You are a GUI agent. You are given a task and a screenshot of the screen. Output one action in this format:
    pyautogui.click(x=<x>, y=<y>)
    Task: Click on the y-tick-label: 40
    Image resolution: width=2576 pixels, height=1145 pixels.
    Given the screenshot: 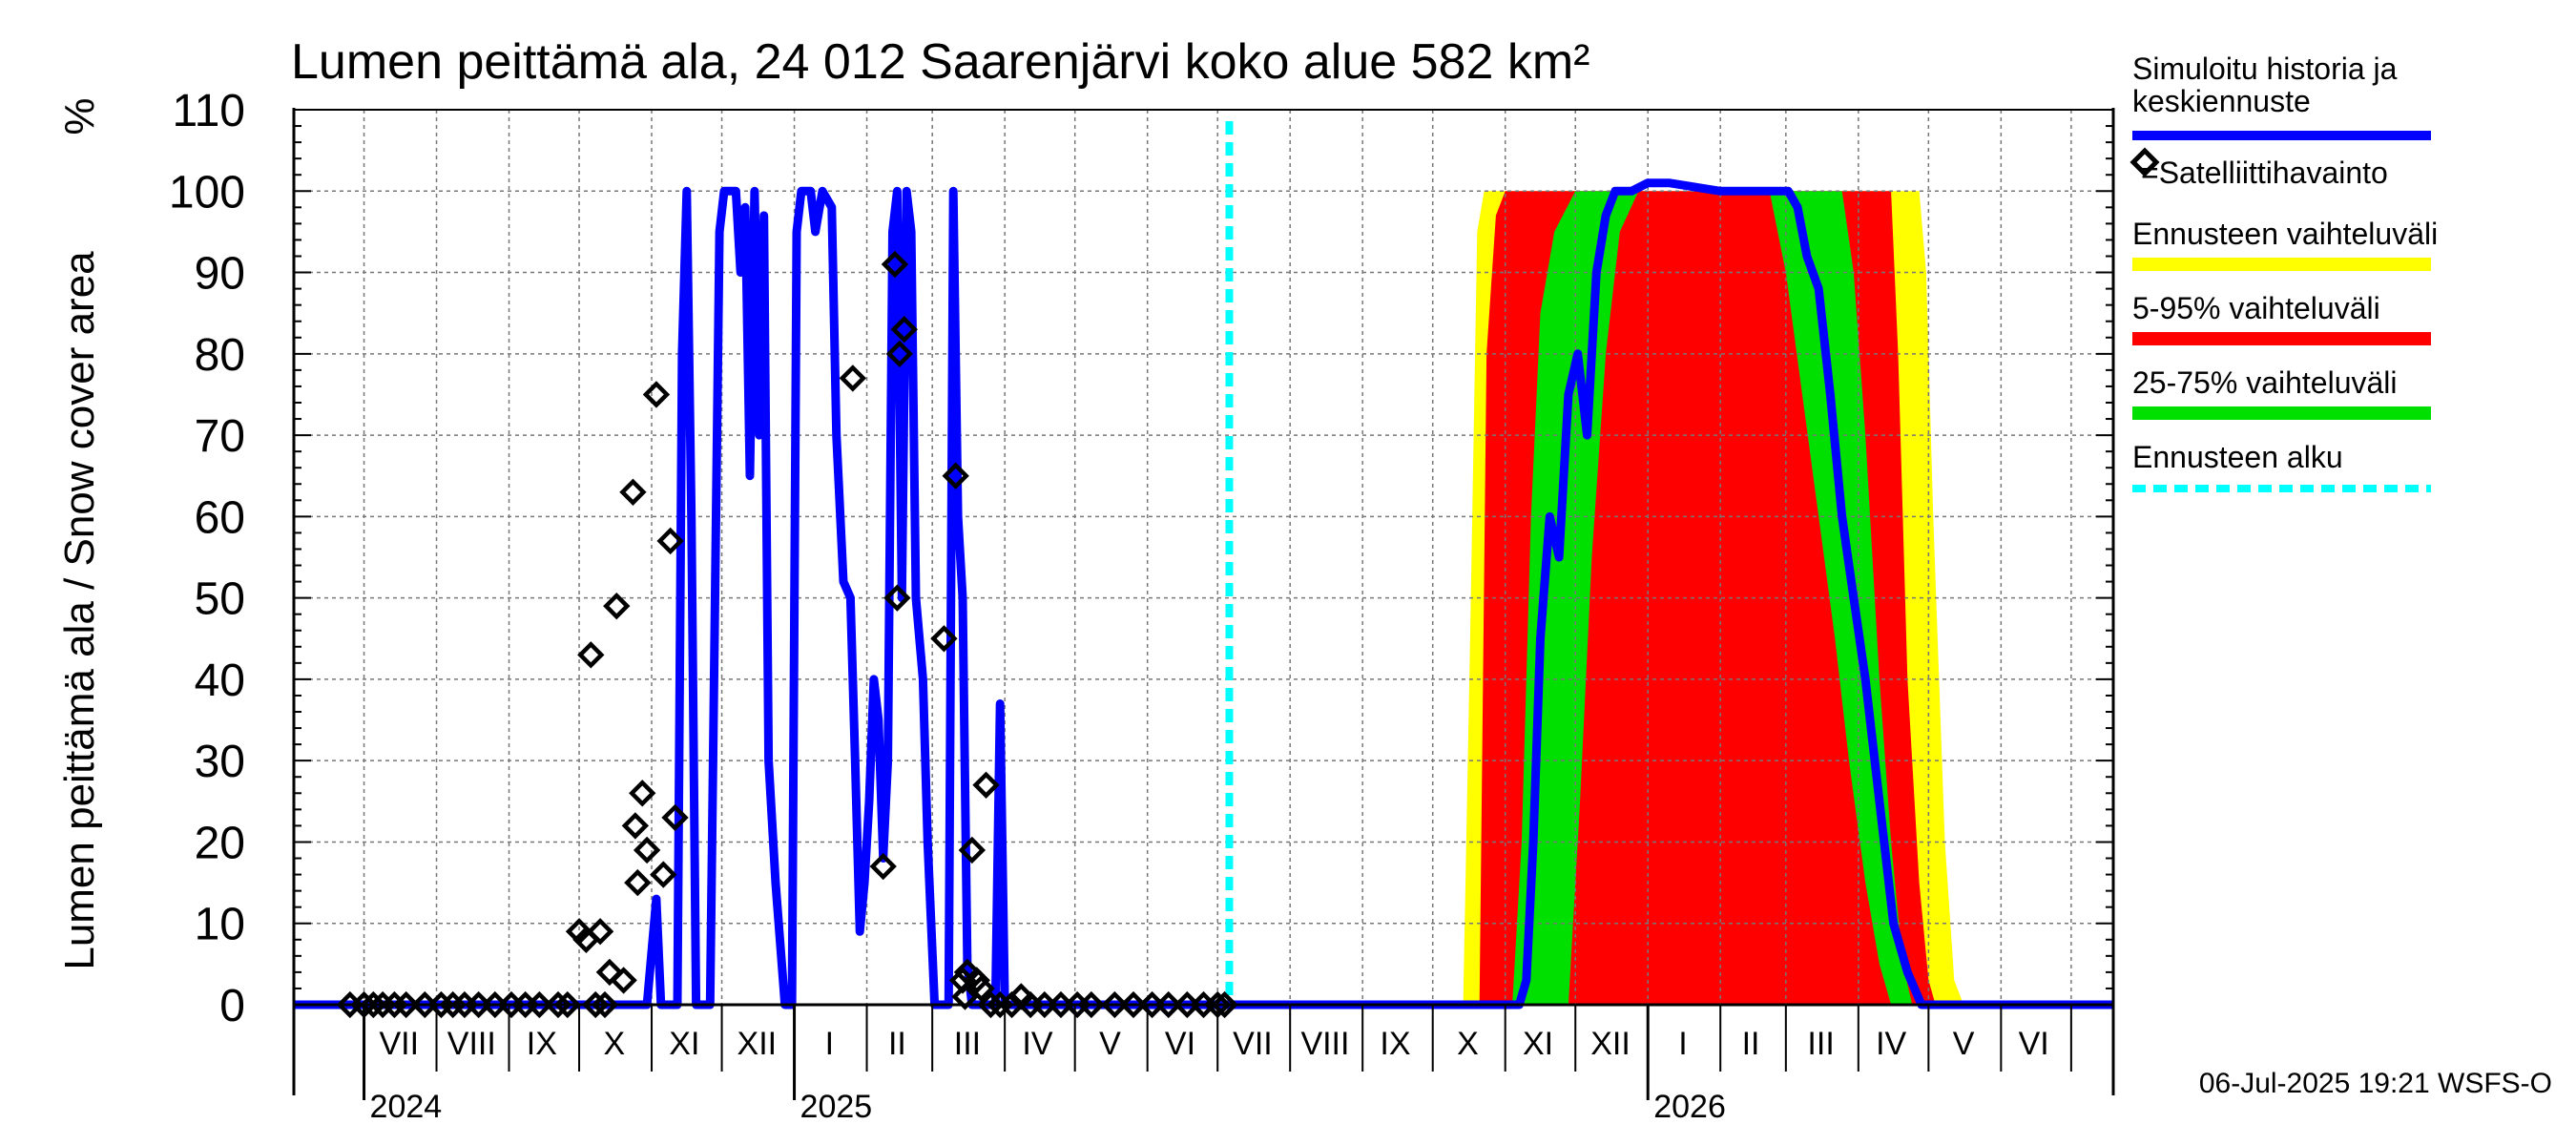 What is the action you would take?
    pyautogui.click(x=220, y=681)
    